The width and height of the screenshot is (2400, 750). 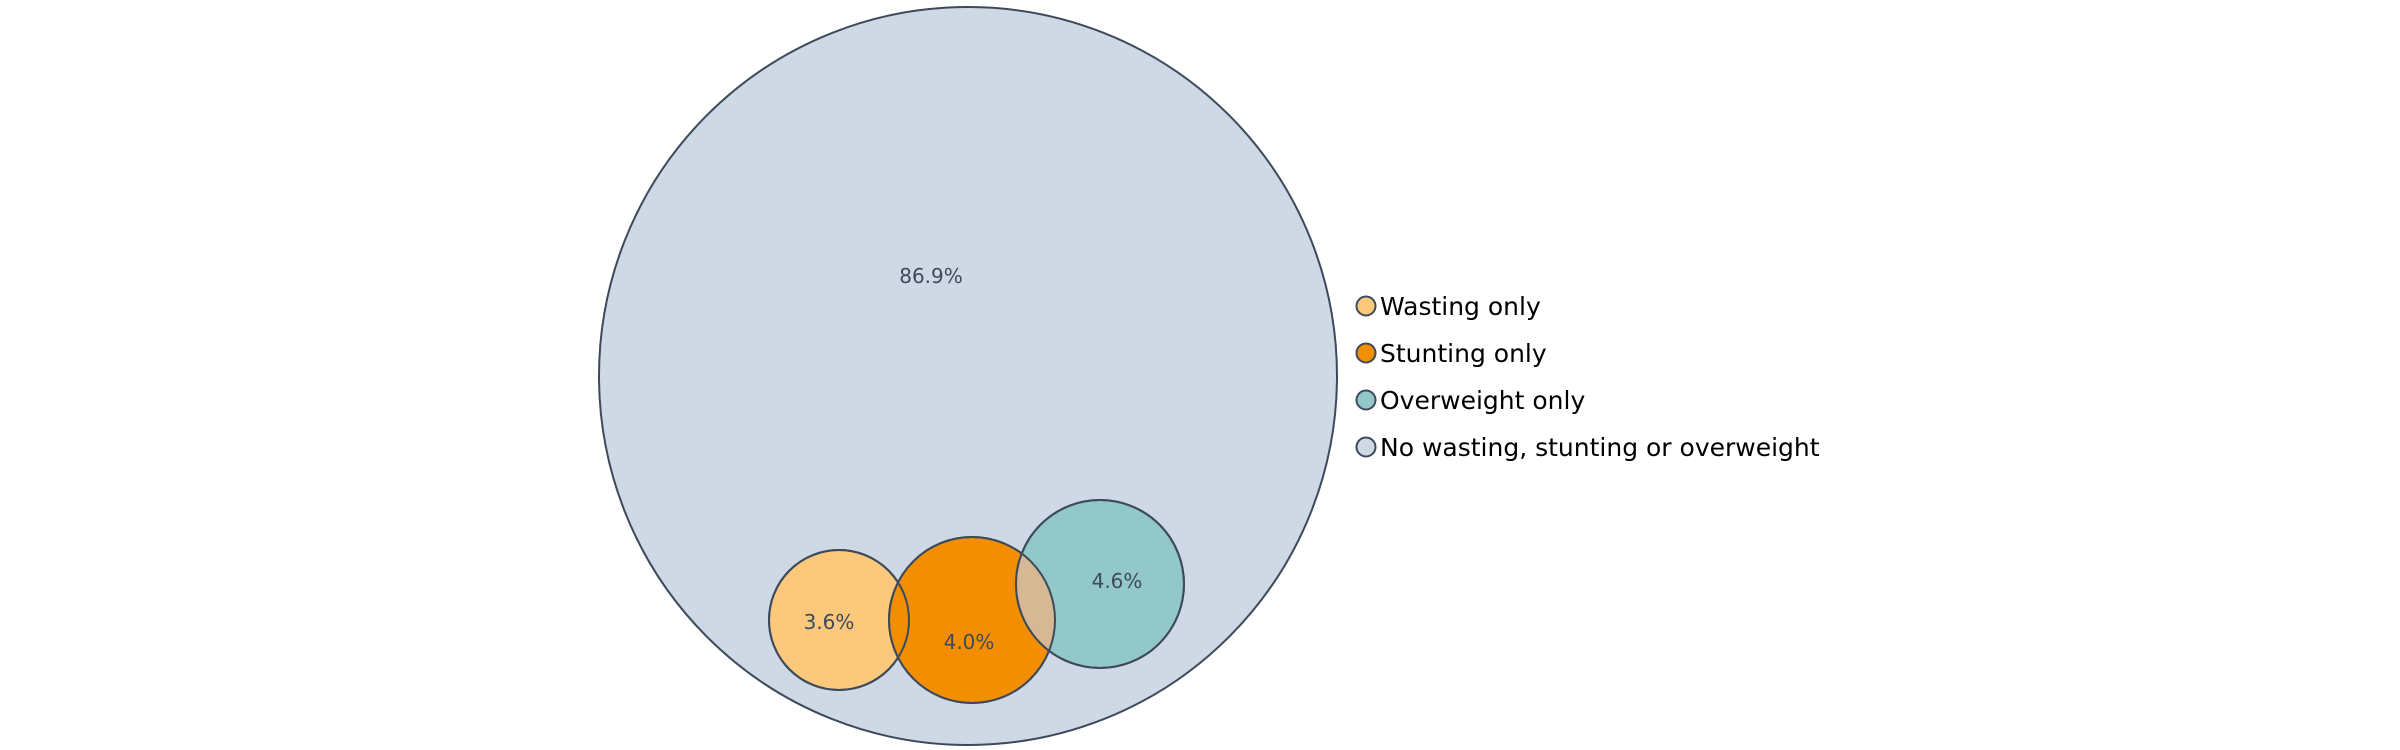 What do you see at coordinates (931, 276) in the screenshot?
I see `label-no-condition: 86.9%` at bounding box center [931, 276].